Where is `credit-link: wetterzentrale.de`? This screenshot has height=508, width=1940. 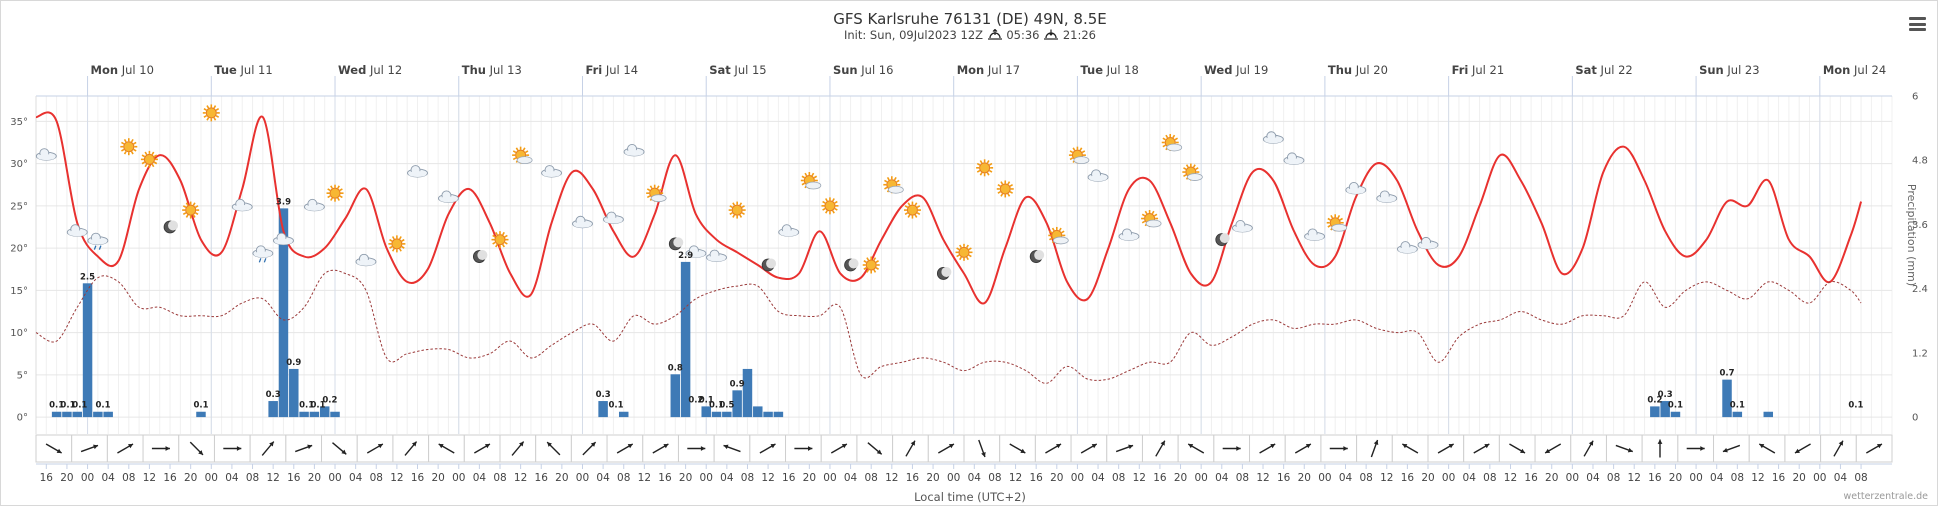 credit-link: wetterzentrale.de is located at coordinates (1886, 496).